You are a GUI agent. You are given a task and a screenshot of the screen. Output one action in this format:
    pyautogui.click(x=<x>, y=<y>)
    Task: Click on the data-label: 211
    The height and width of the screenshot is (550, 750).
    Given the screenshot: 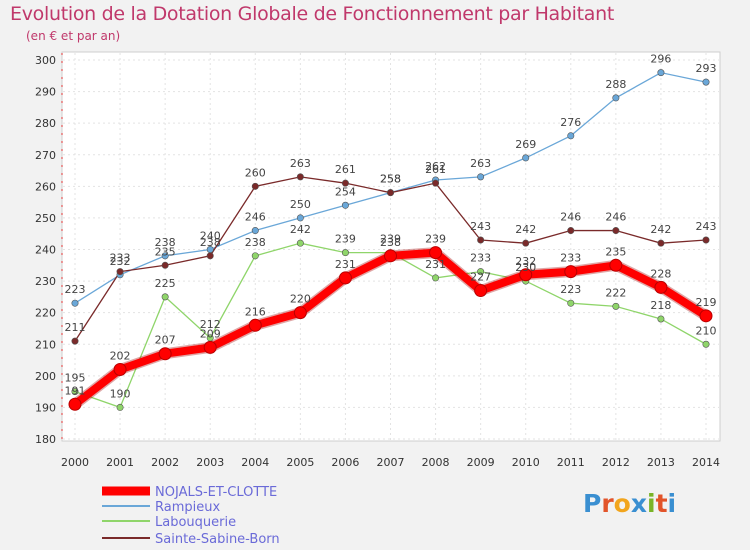 What is the action you would take?
    pyautogui.click(x=75, y=327)
    